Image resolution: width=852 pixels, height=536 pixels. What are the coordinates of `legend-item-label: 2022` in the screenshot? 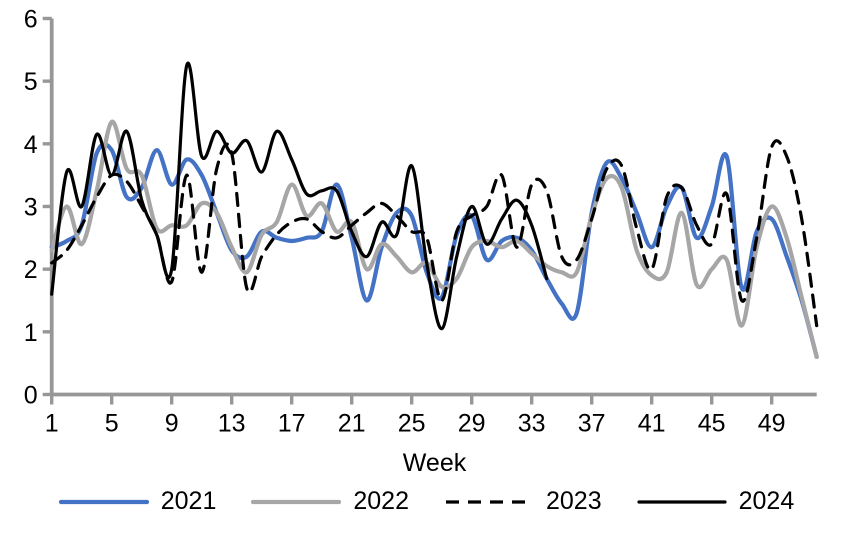 It's located at (381, 501).